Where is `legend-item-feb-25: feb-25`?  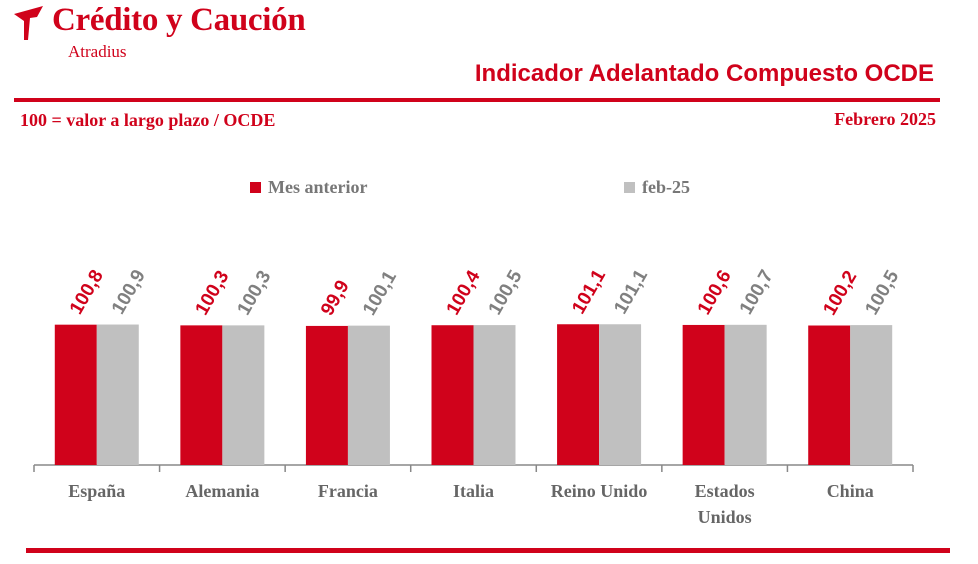 legend-item-feb-25: feb-25 is located at coordinates (657, 187).